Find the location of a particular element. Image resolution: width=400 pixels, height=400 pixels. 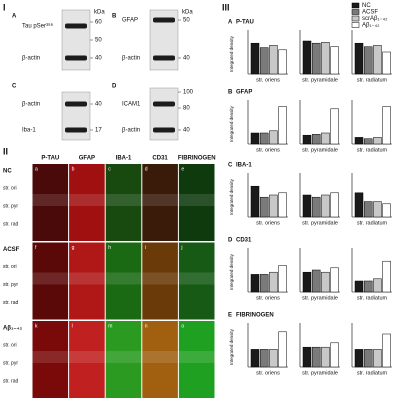

chart-title: FIBRINOGEN is located at coordinates (255, 316).